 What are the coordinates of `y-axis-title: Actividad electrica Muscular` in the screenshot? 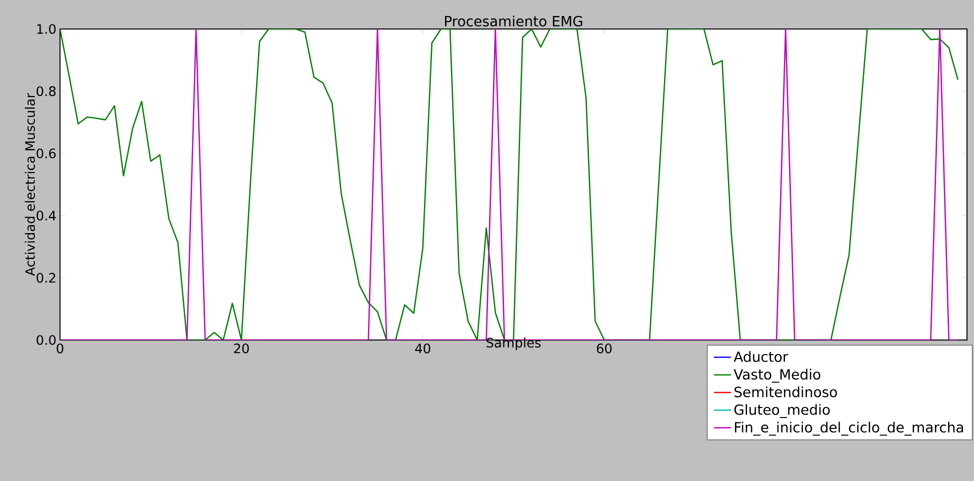 It's located at (29, 184).